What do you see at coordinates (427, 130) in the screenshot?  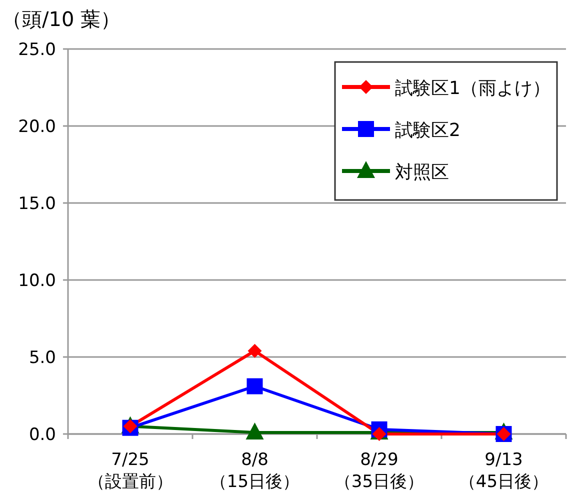 I see `legend-label: 試験区2` at bounding box center [427, 130].